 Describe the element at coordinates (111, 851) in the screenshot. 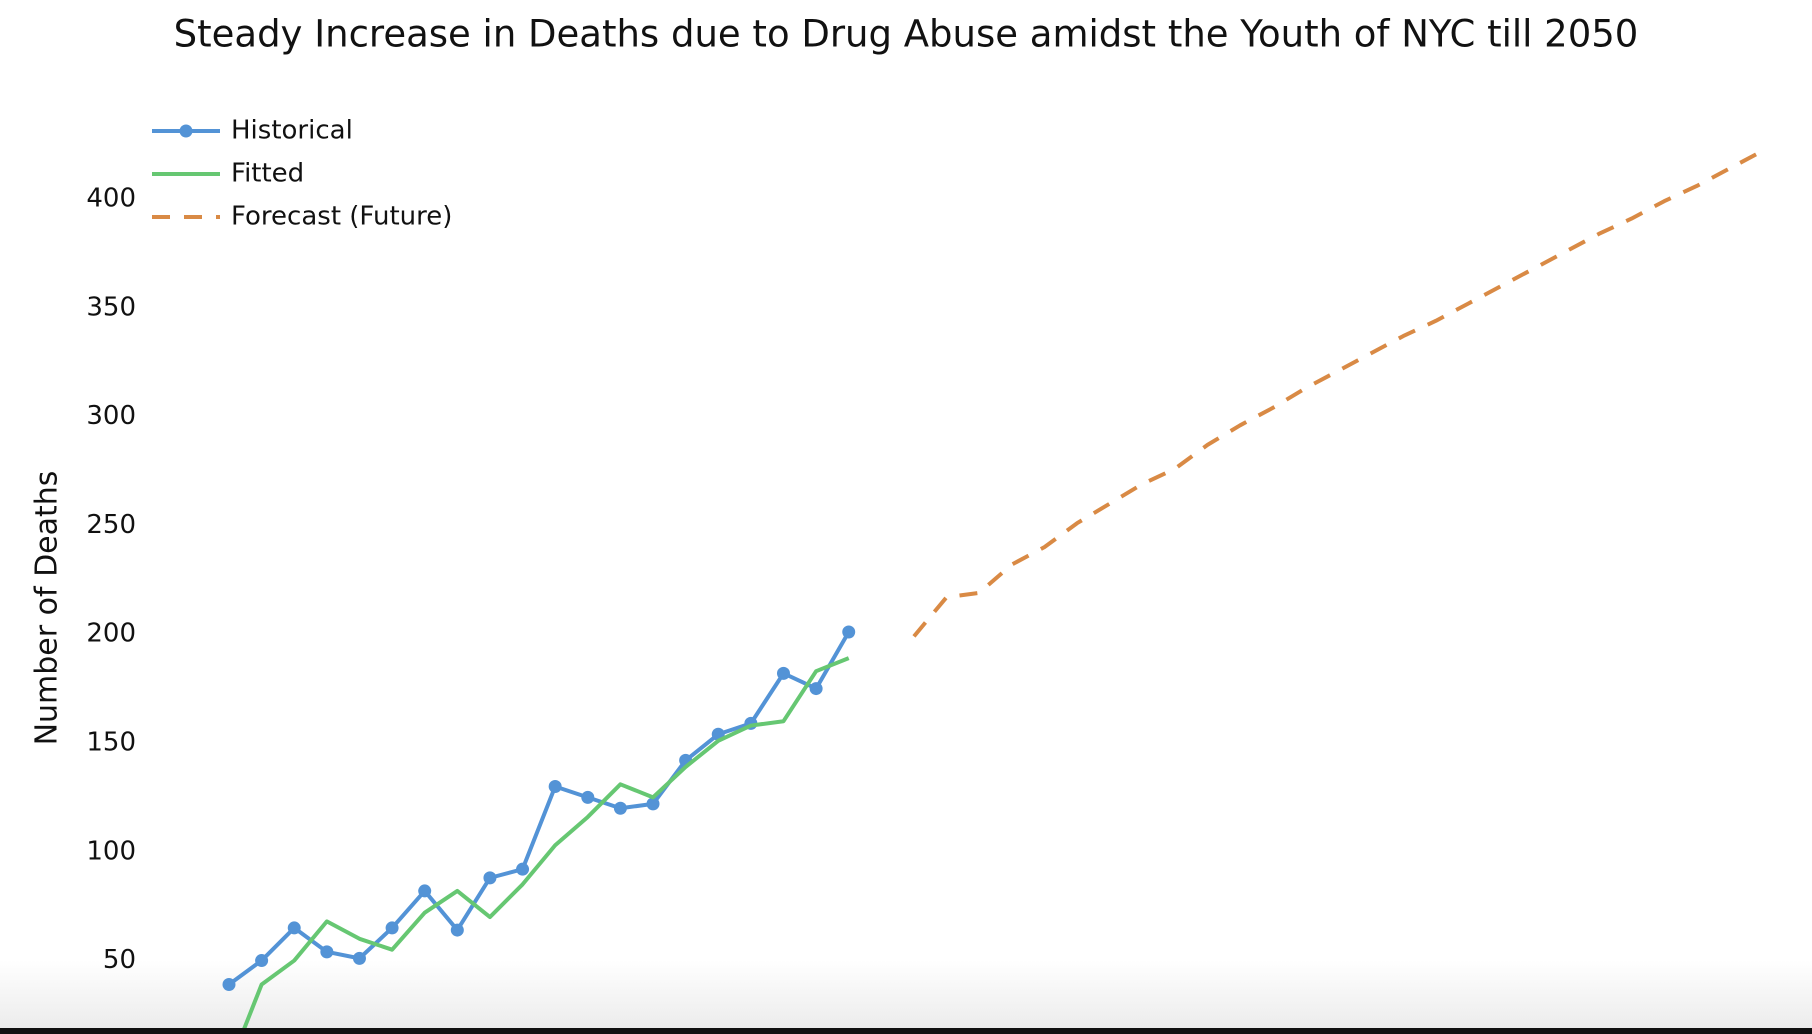

I see `y-tick-label: 100` at that location.